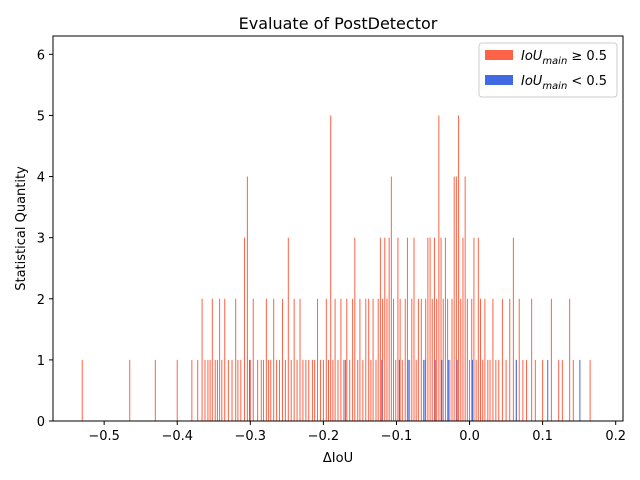  Describe the element at coordinates (357, 432) in the screenshot. I see `x-axis: −0.5 −0.4 −0.3 −0.2 −0.1 0.0 0.1 0.2` at that location.